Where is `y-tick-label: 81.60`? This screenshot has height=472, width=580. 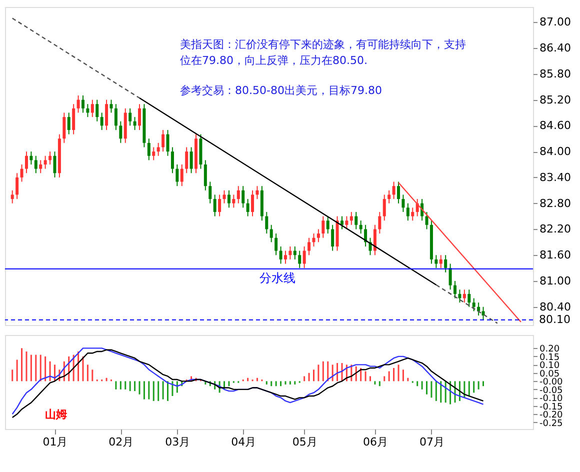 y-tick-label: 81.60 is located at coordinates (555, 255).